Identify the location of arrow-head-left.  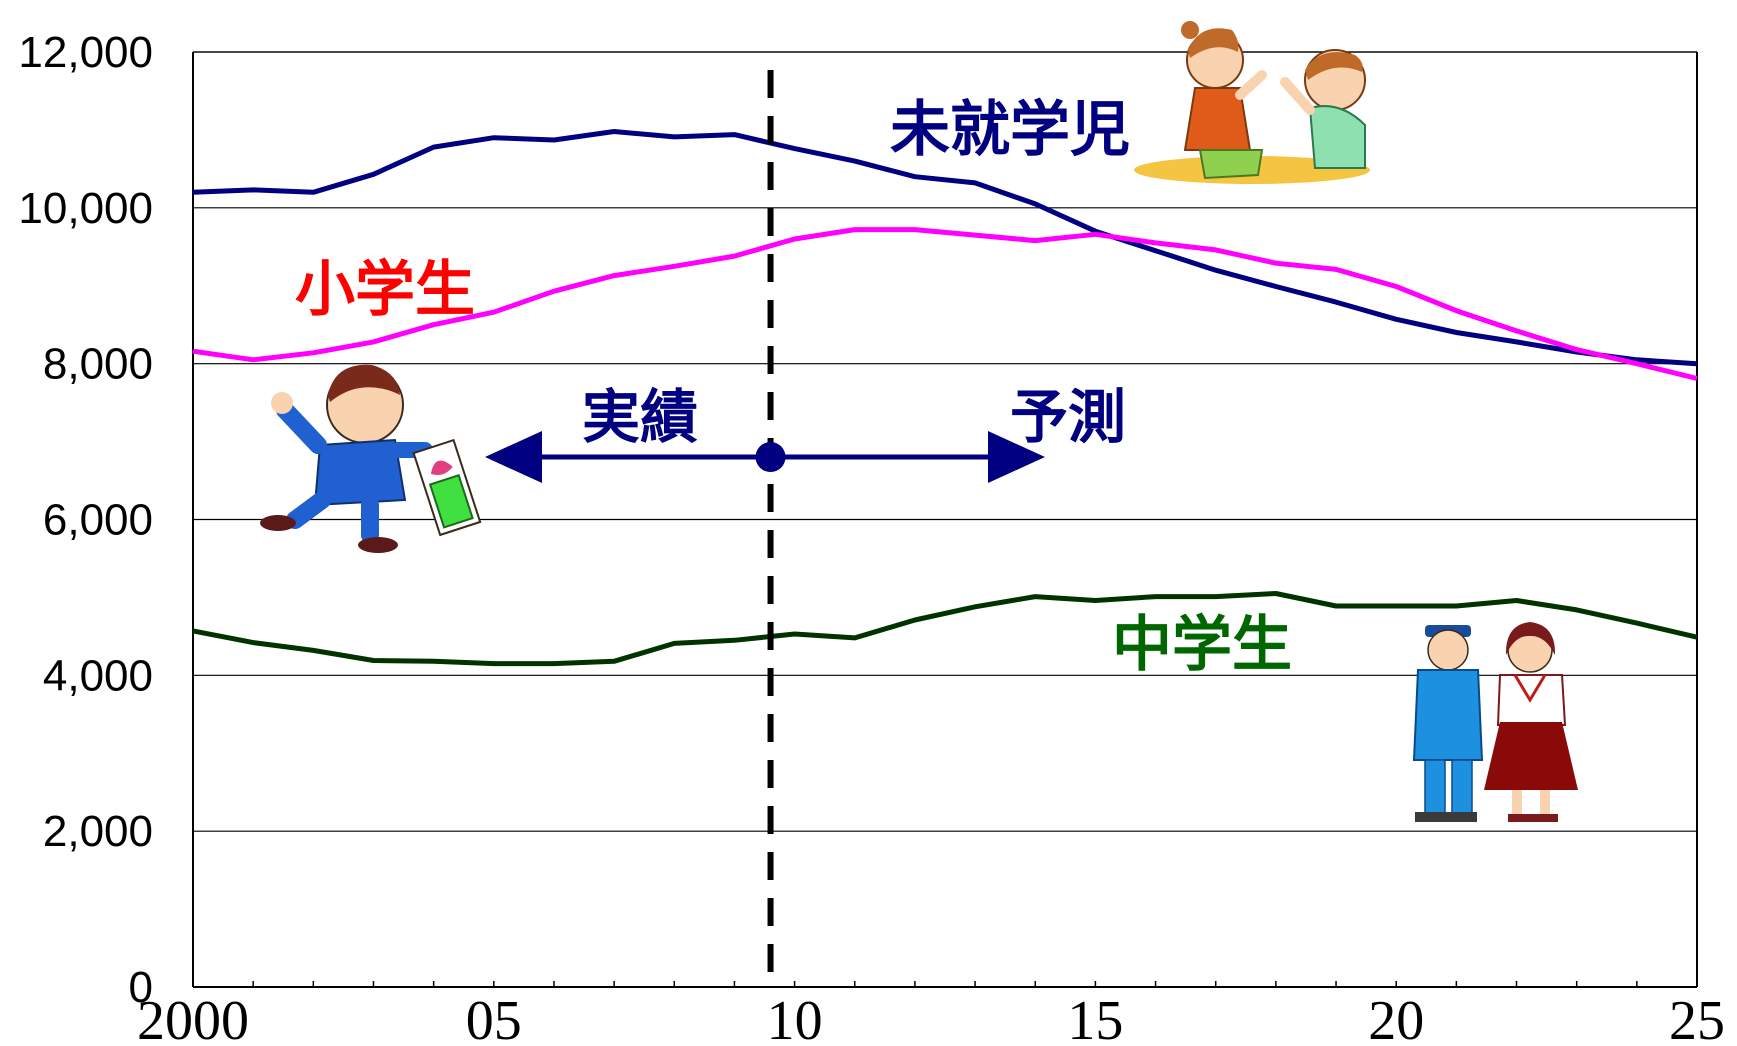
(513, 457).